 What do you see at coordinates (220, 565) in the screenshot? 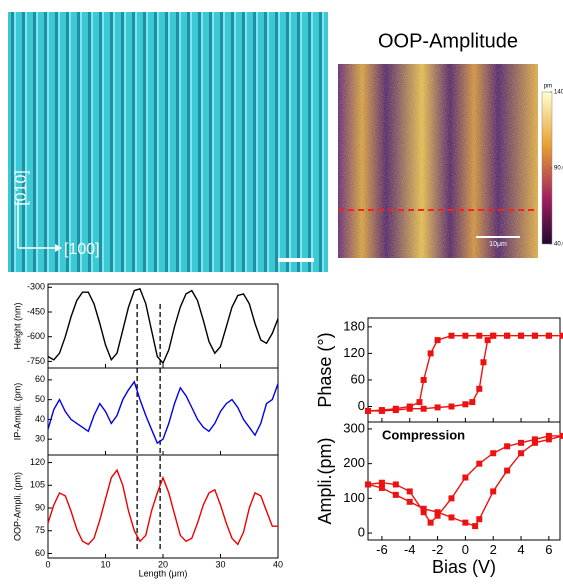
I see `x-tick-label: 30` at bounding box center [220, 565].